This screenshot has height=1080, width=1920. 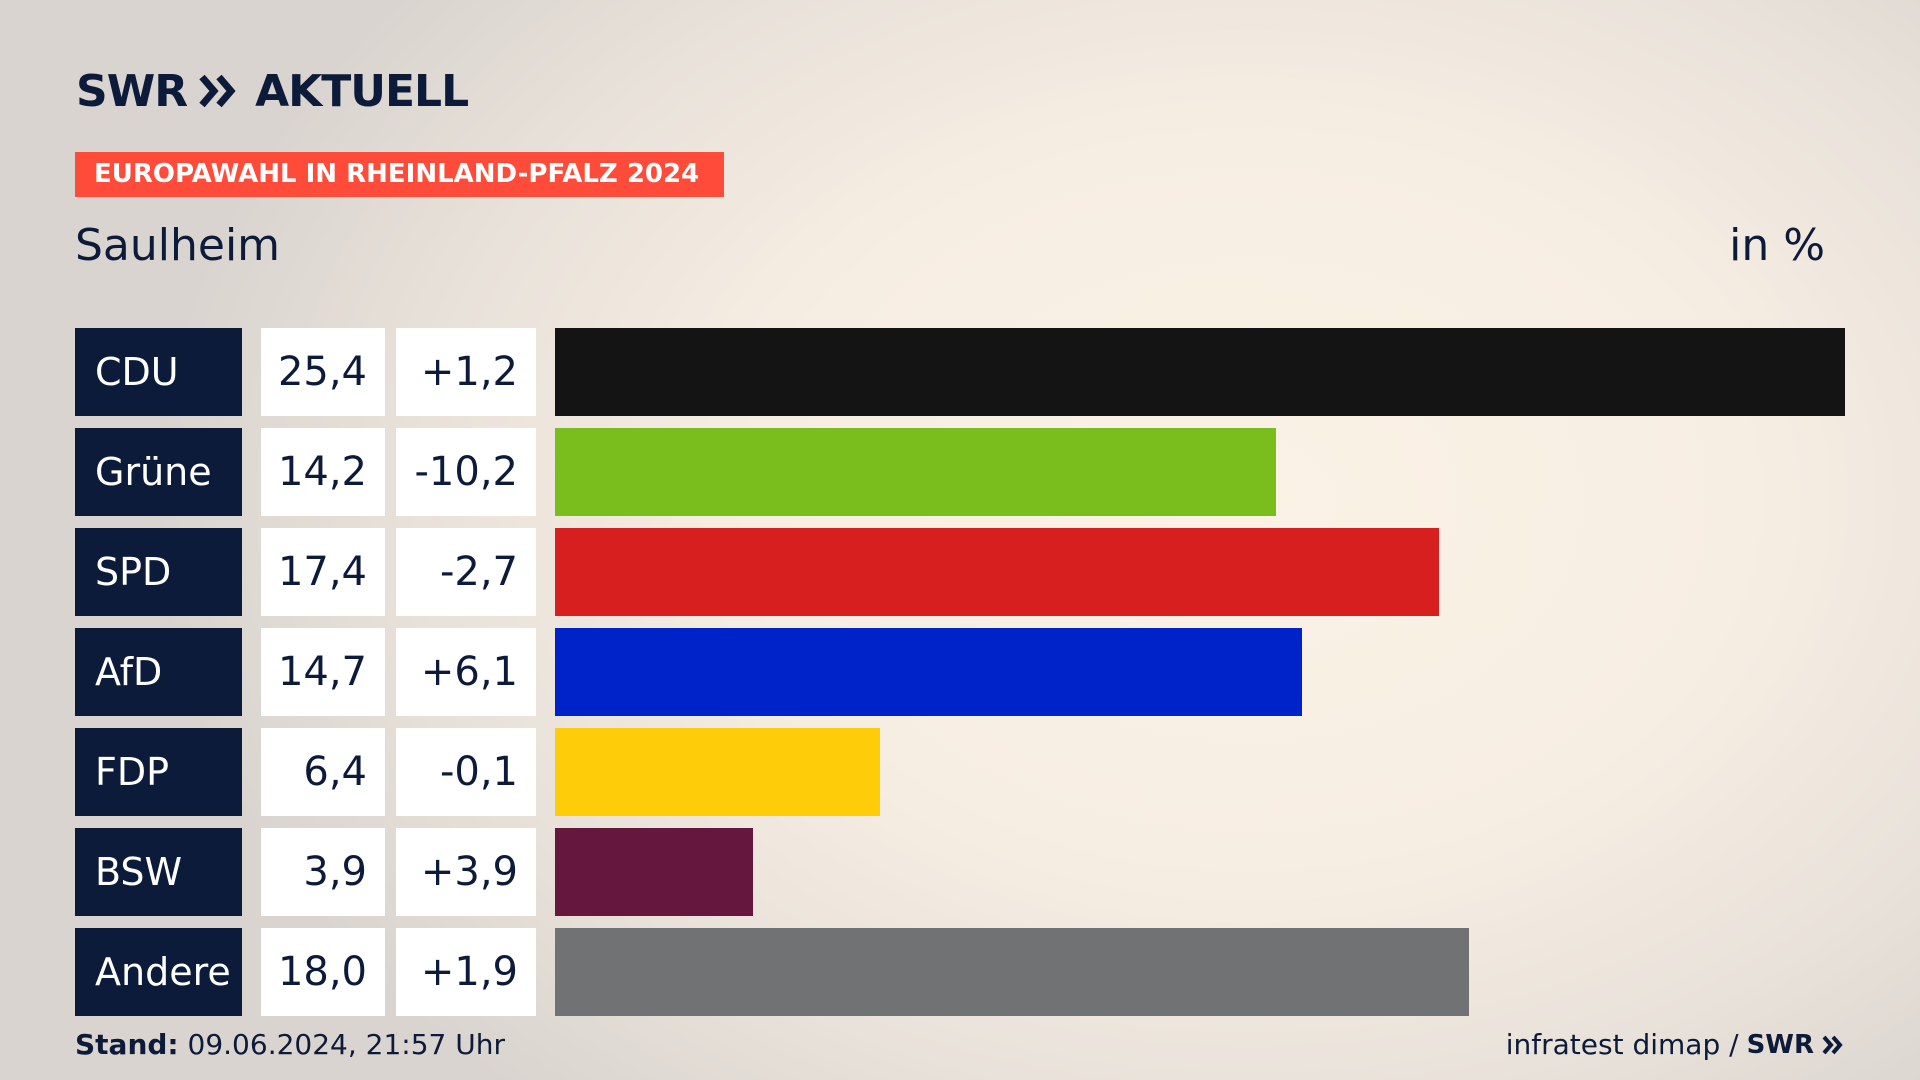 What do you see at coordinates (466, 372) in the screenshot?
I see `change-label: +1,2` at bounding box center [466, 372].